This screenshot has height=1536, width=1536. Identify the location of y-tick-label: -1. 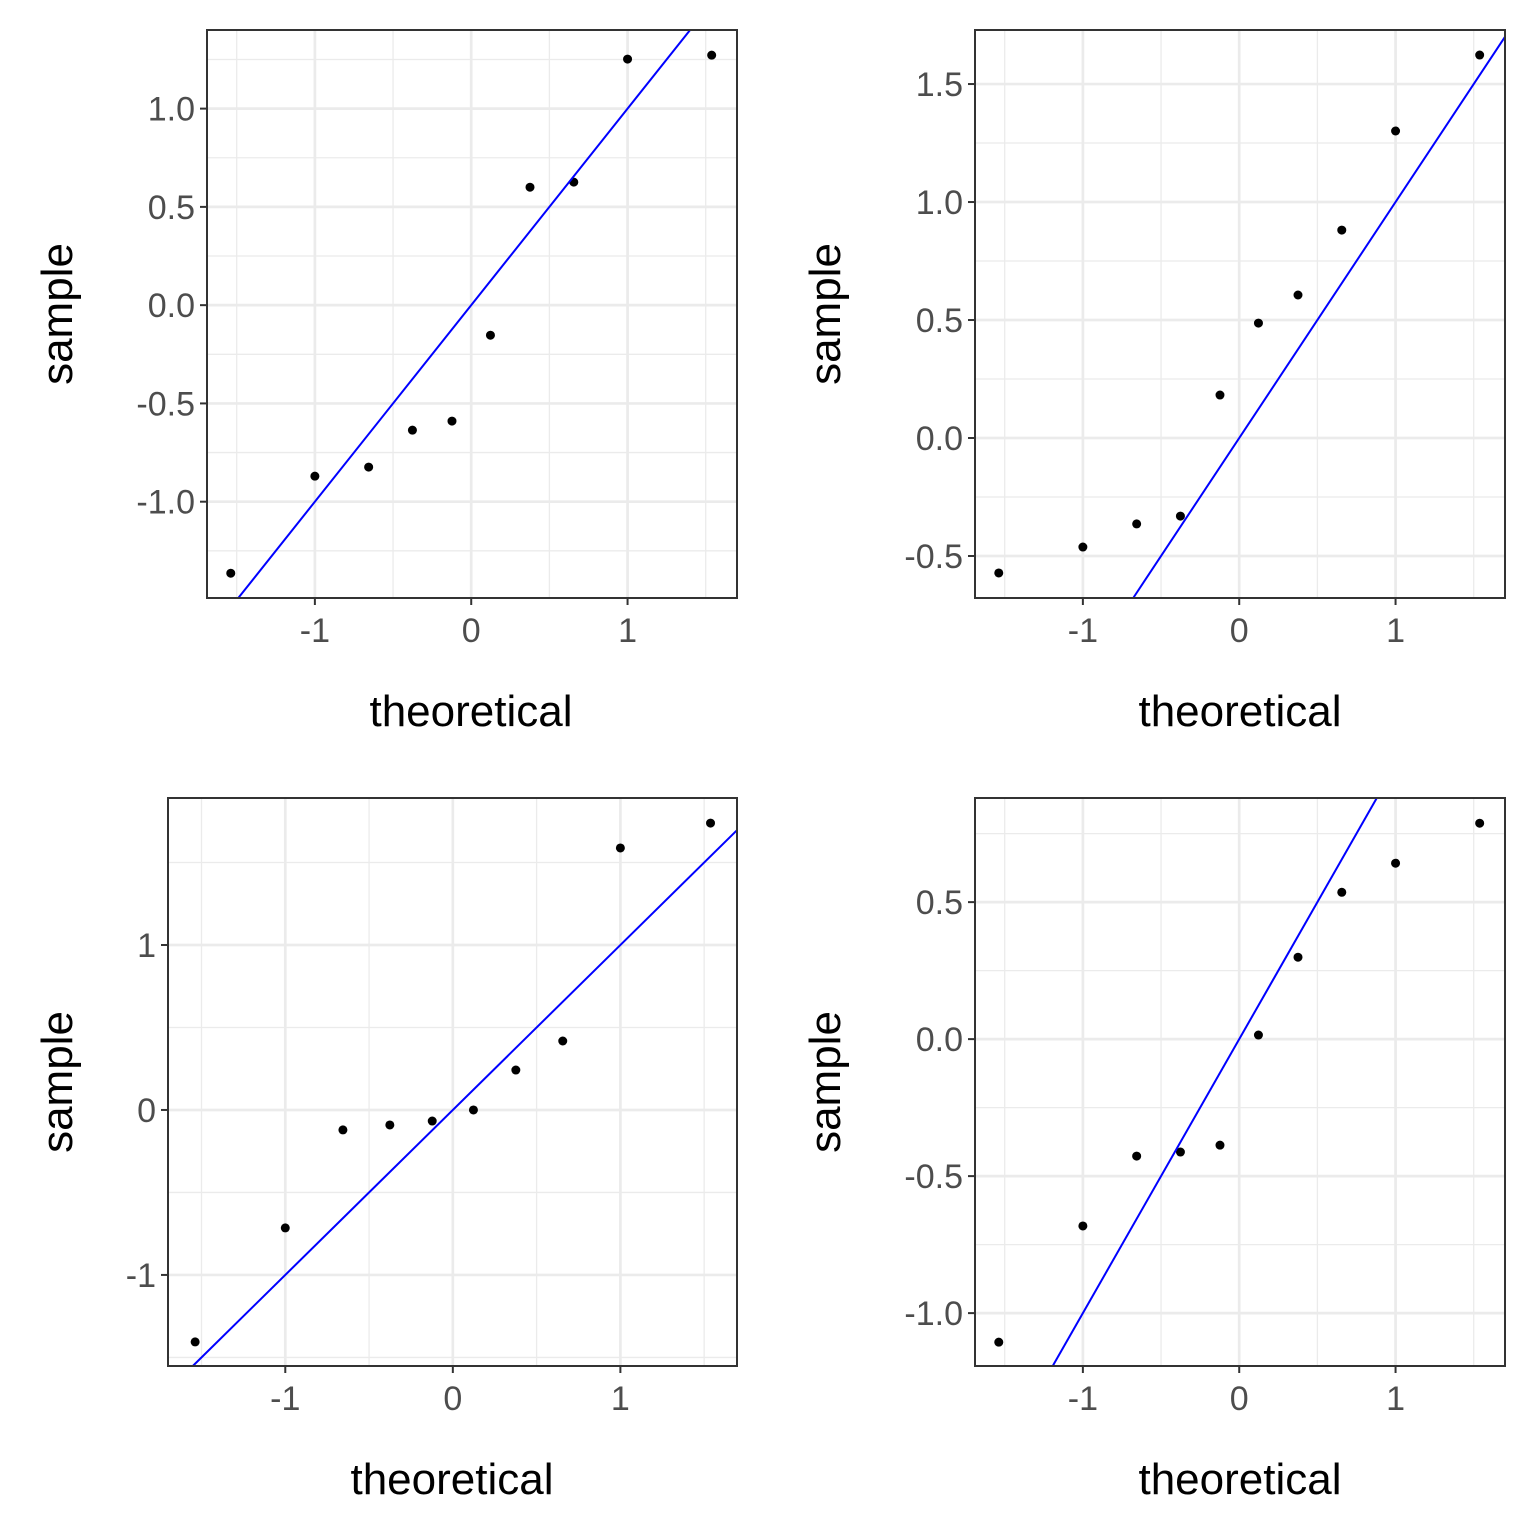
(141, 1276).